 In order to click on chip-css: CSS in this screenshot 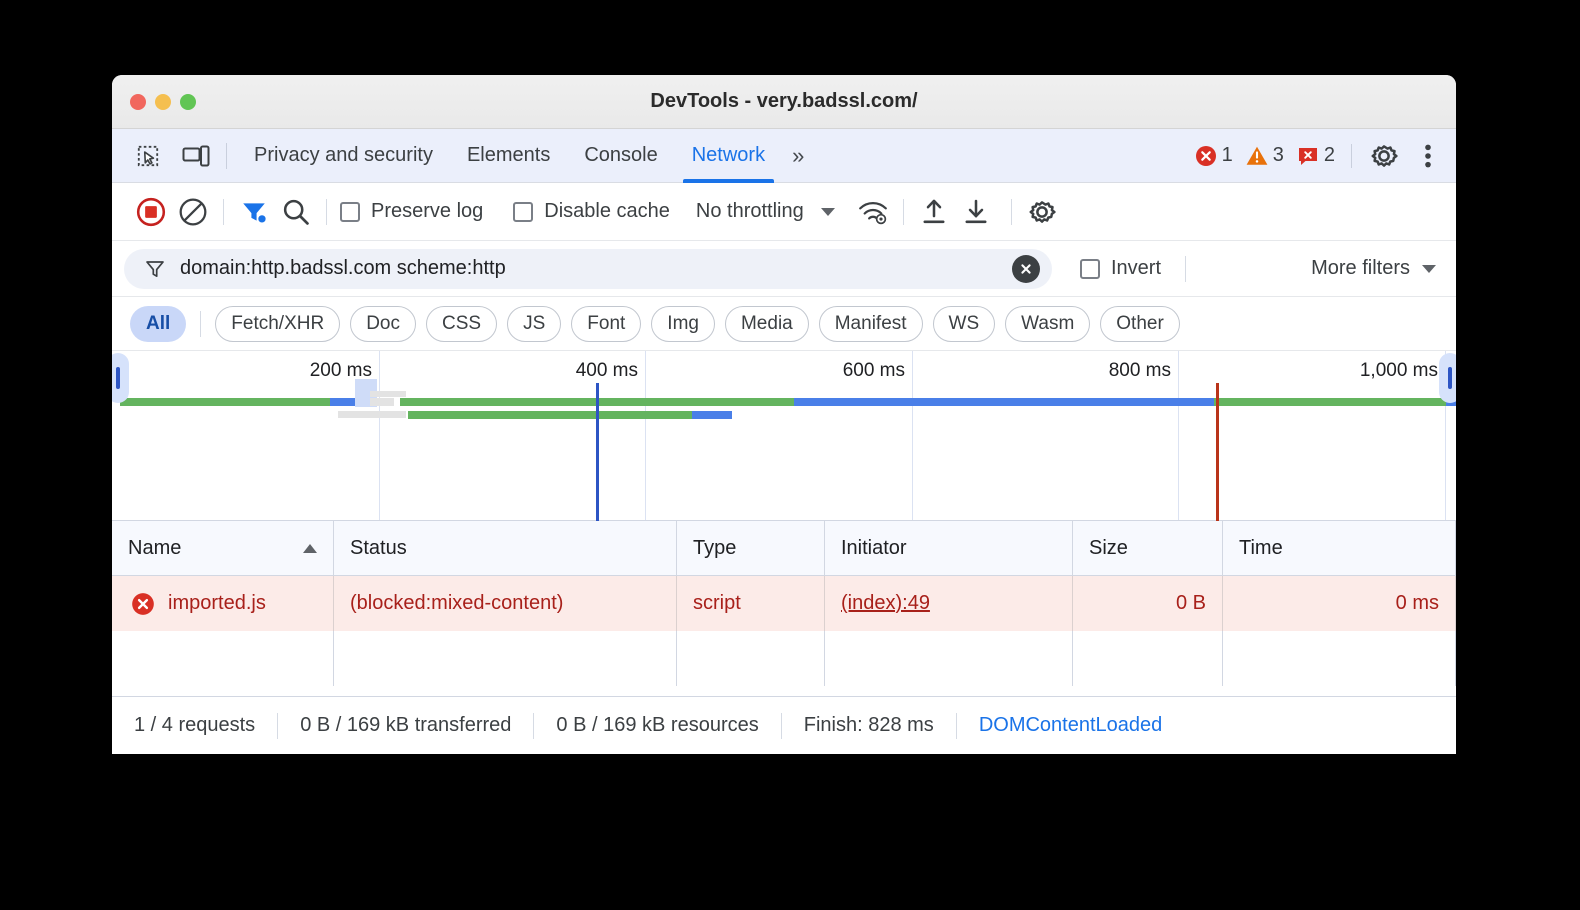, I will do `click(462, 323)`.